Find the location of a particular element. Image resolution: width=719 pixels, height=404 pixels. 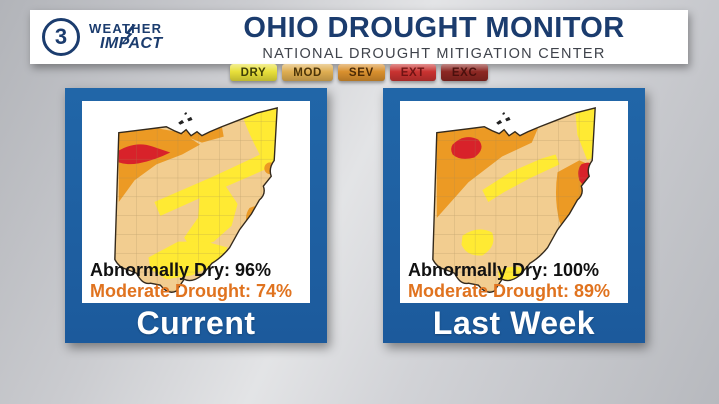

legend-chip-exc-label: EXC is located at coordinates (464, 72).